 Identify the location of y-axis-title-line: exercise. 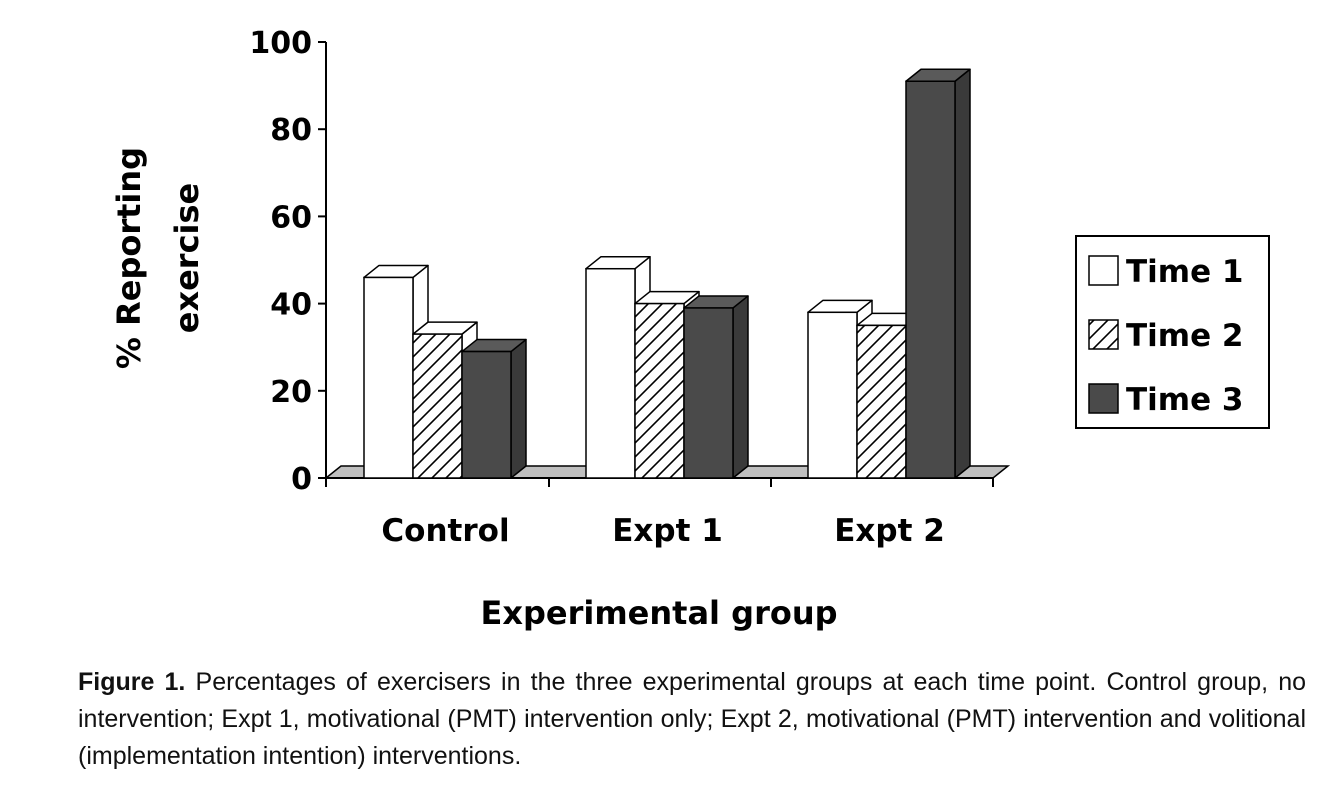
(187, 258).